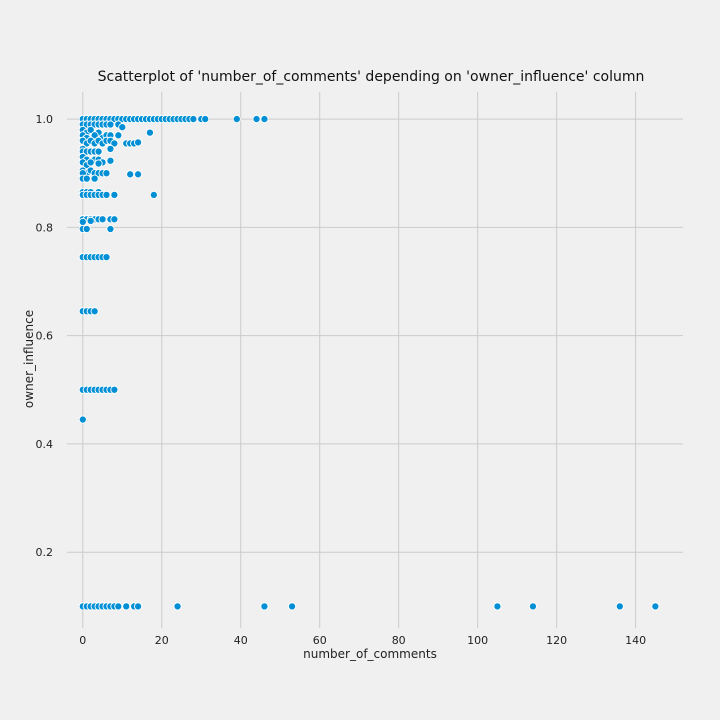 This screenshot has height=720, width=720. Describe the element at coordinates (635, 640) in the screenshot. I see `x-tick-label: 140` at that location.